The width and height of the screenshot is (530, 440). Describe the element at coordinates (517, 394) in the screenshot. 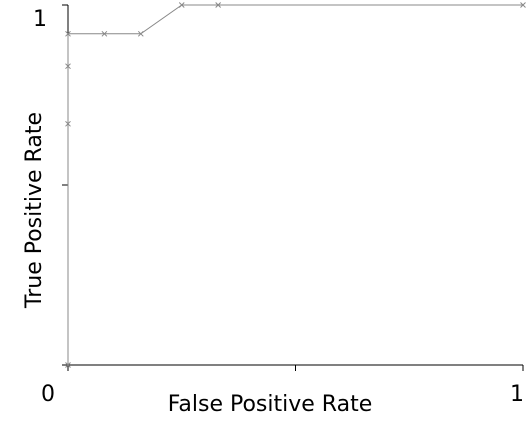

I see `x-tick-label: 1` at that location.